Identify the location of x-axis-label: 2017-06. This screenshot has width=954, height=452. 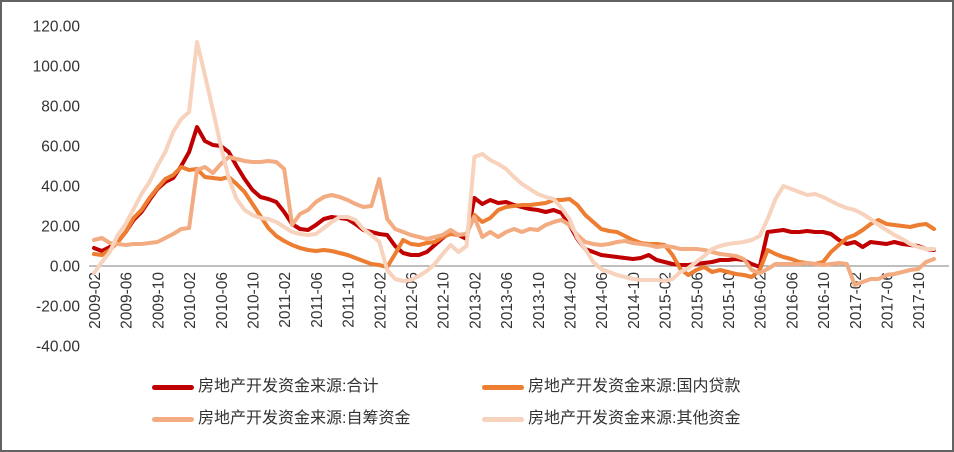
(887, 300).